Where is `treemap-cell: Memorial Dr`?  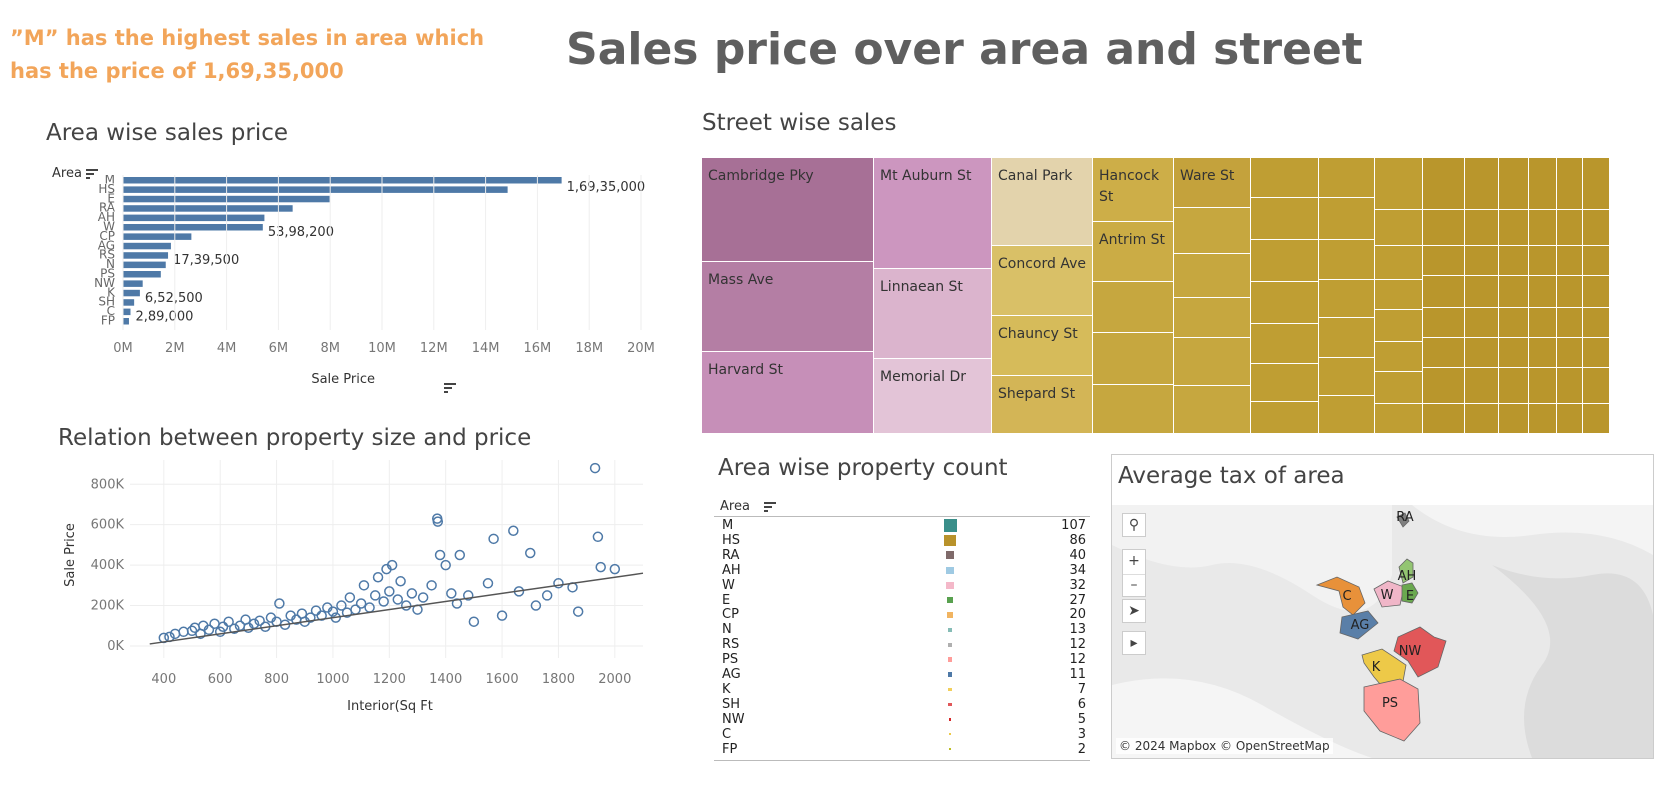 treemap-cell: Memorial Dr is located at coordinates (933, 396).